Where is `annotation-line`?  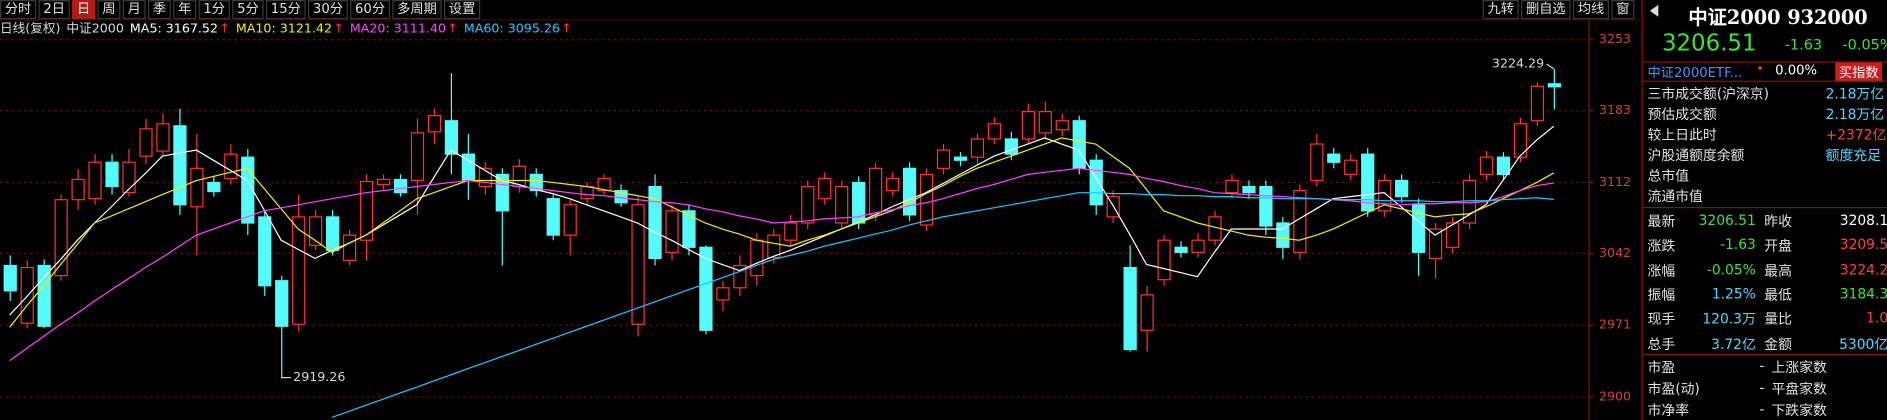 annotation-line is located at coordinates (1550, 66).